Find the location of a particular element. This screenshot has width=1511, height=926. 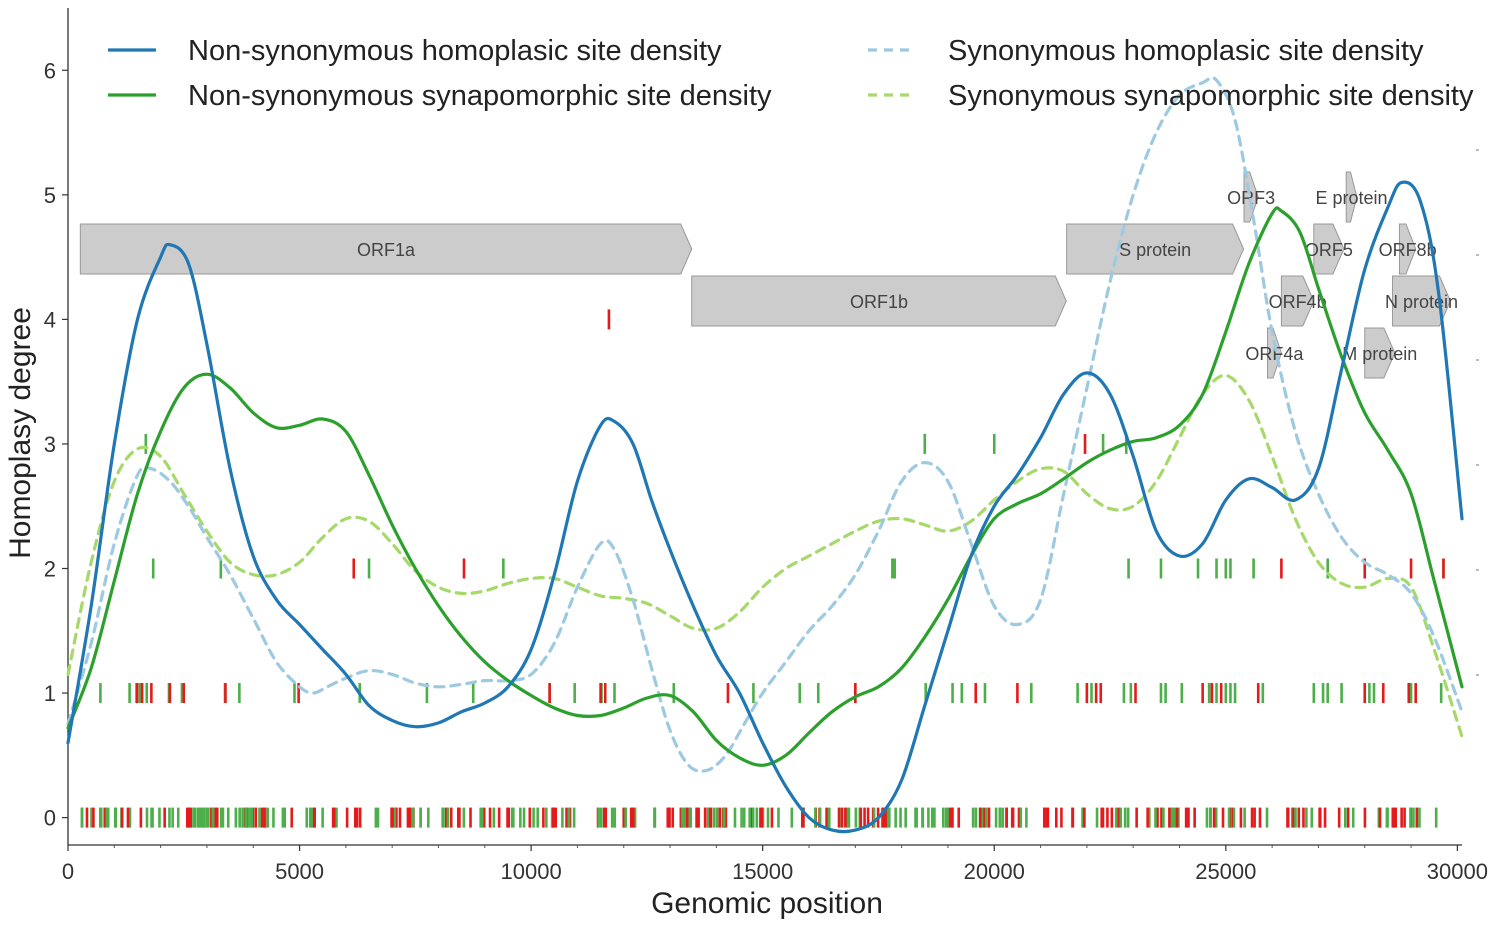

orf-label: ORF1a is located at coordinates (386, 250).